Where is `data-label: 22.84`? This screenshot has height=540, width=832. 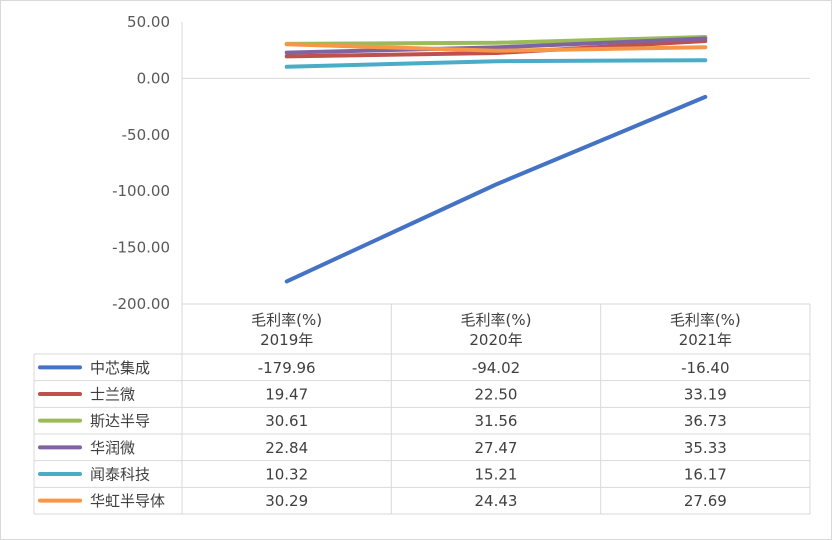 data-label: 22.84 is located at coordinates (286, 448).